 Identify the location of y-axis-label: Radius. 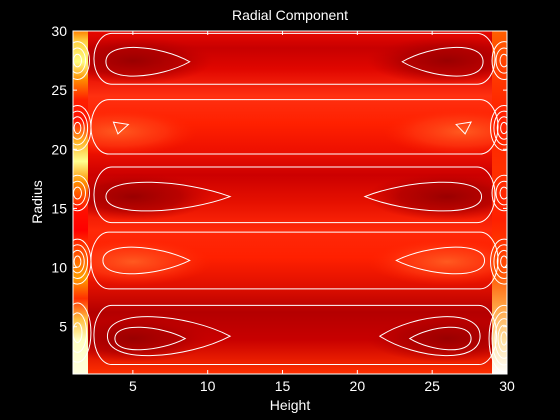
(37, 202).